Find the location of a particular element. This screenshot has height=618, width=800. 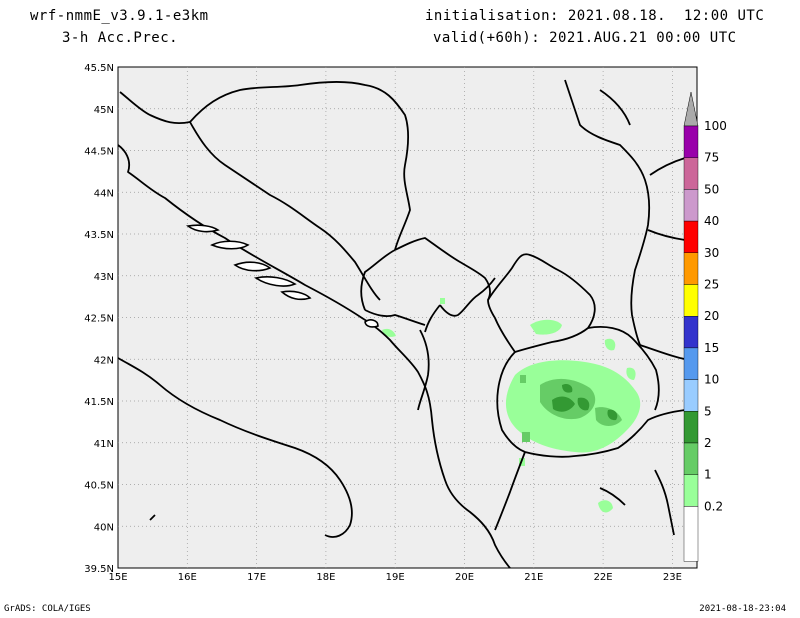

lat-label: 43N is located at coordinates (104, 277).